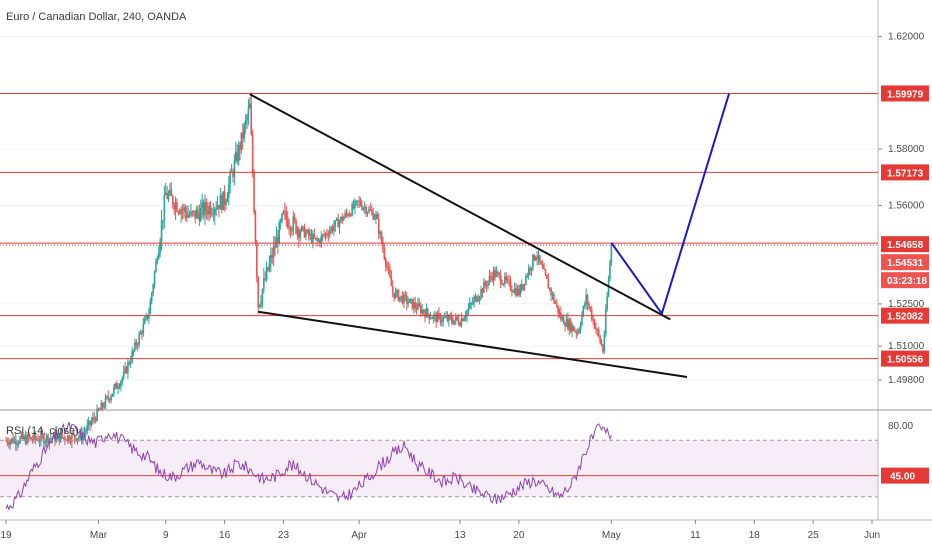 The image size is (932, 550). What do you see at coordinates (902, 477) in the screenshot?
I see `rsi-value-label: 45.00` at bounding box center [902, 477].